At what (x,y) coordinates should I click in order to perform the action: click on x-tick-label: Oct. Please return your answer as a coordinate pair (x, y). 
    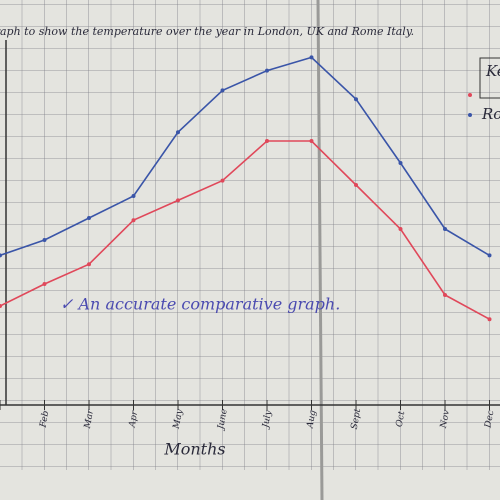
    Looking at the image, I should click on (401, 419).